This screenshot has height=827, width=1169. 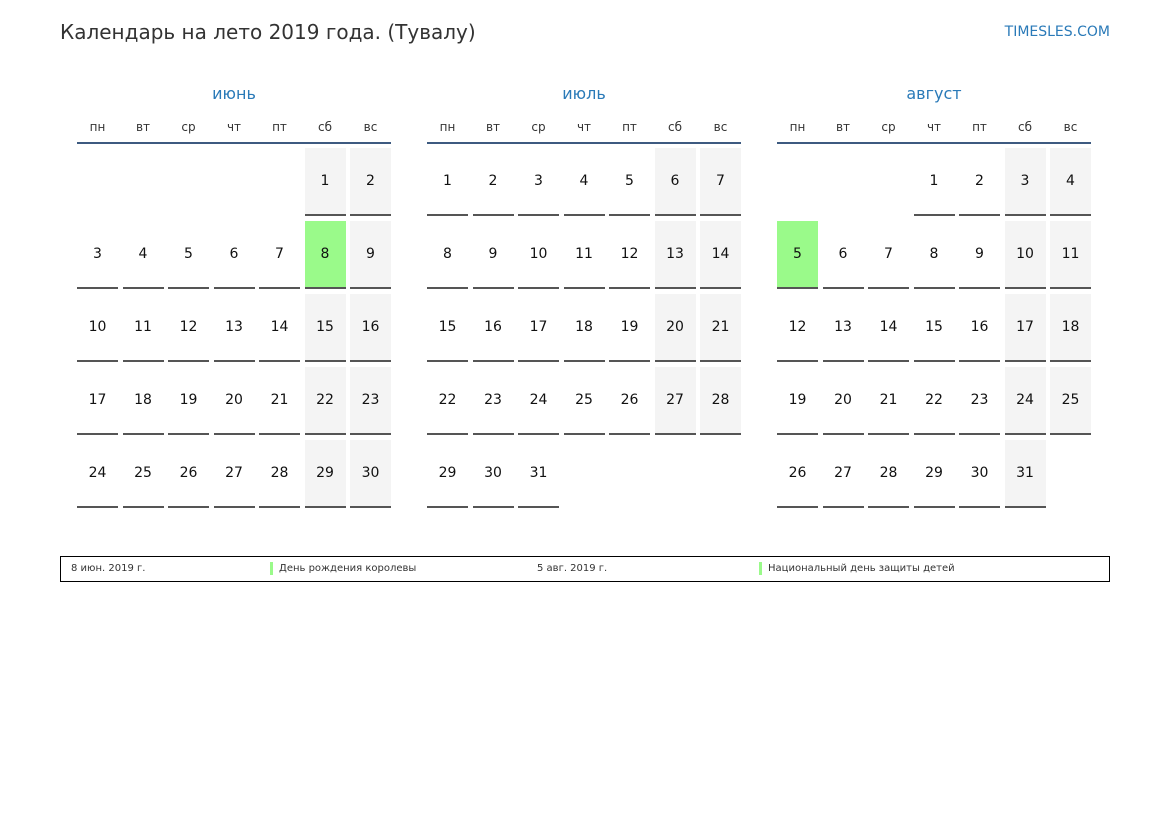 I want to click on legend-holiday-name: День рождения королевы, so click(x=348, y=568).